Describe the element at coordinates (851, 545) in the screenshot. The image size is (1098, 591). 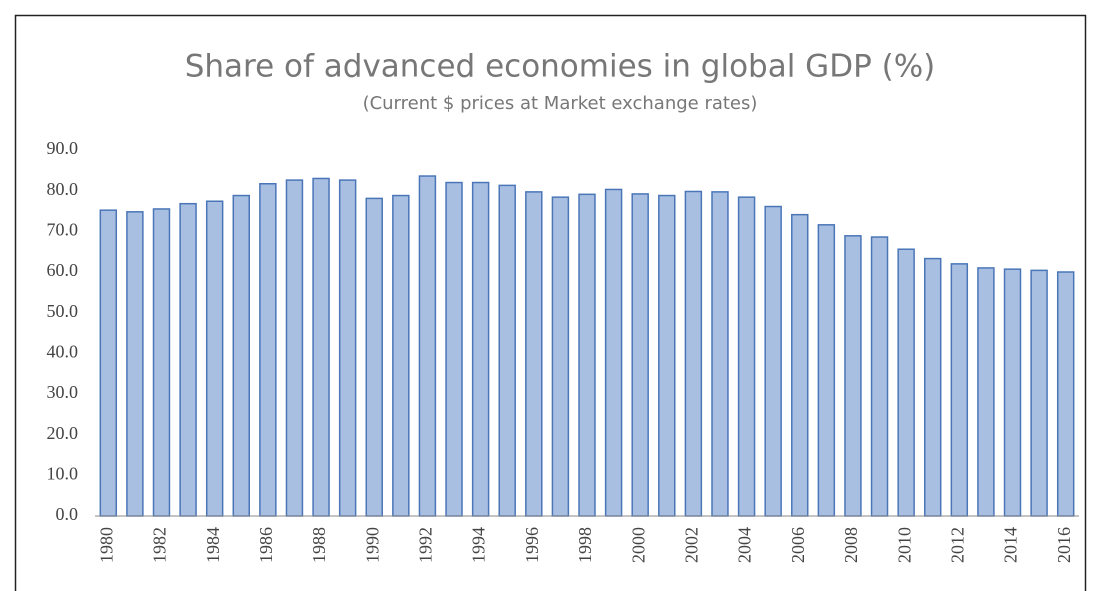
I see `x-tick-label: 2008` at that location.